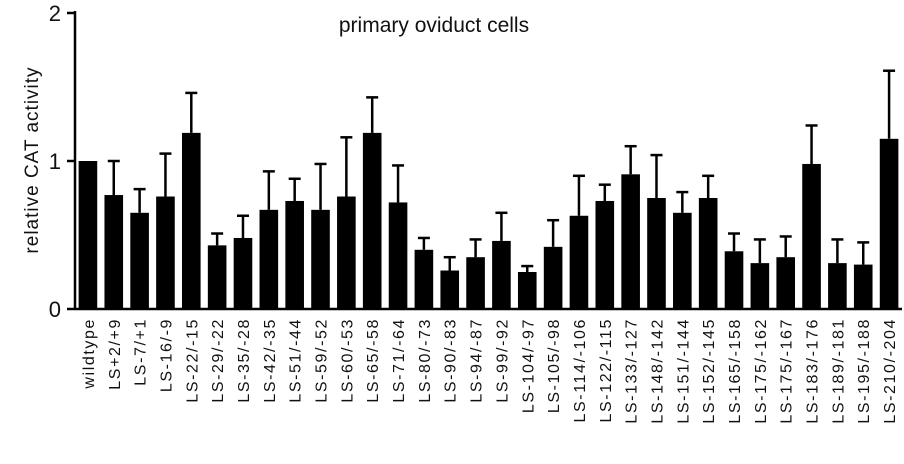 The height and width of the screenshot is (464, 904). Describe the element at coordinates (632, 371) in the screenshot. I see `x-tick-label: LS-133/-127` at that location.